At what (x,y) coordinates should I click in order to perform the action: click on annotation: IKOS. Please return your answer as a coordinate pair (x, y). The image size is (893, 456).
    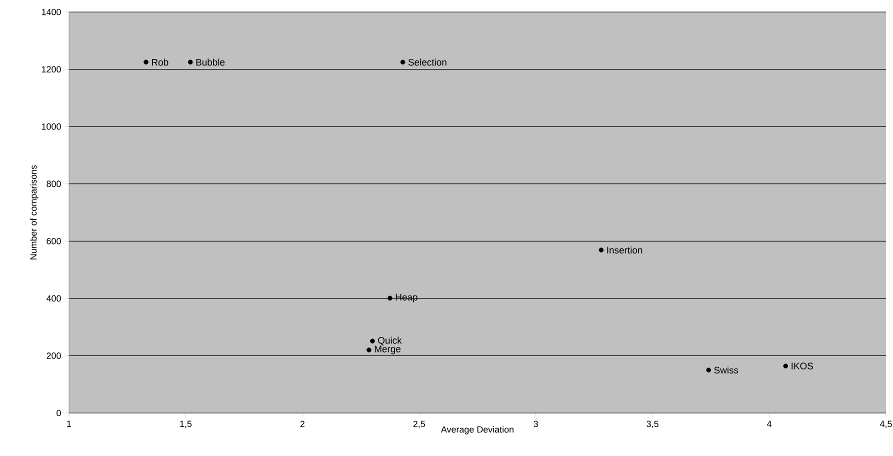
    Looking at the image, I should click on (802, 366).